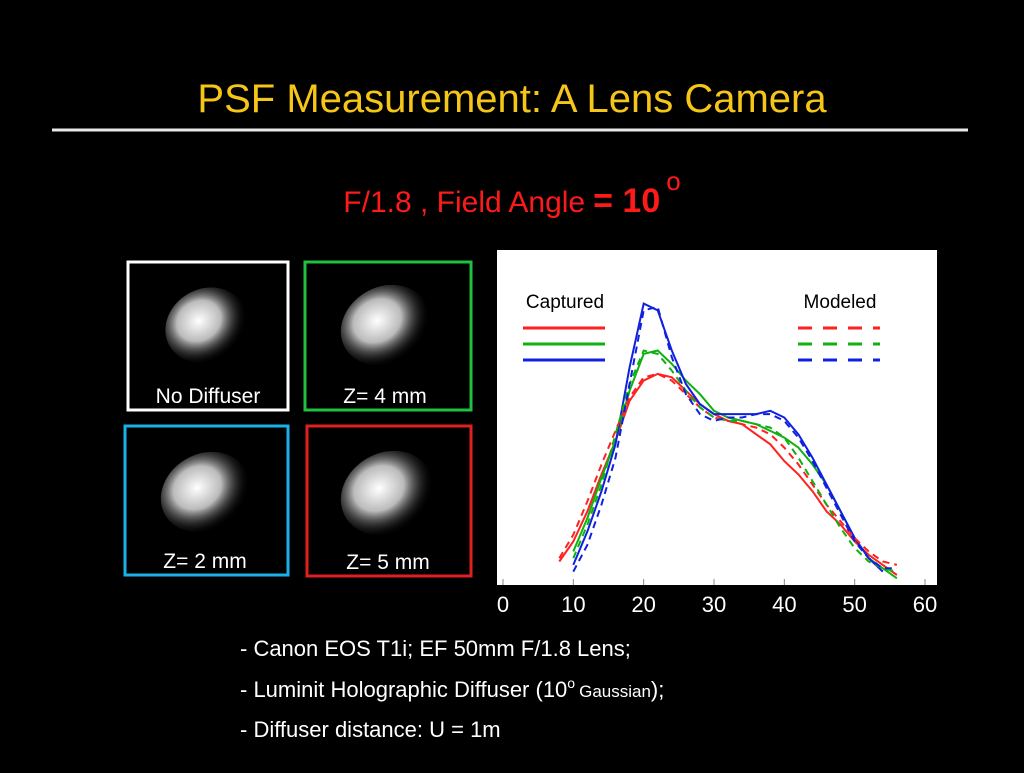 This screenshot has height=773, width=1024. What do you see at coordinates (673, 181) in the screenshot?
I see `subtitle-sup: o` at bounding box center [673, 181].